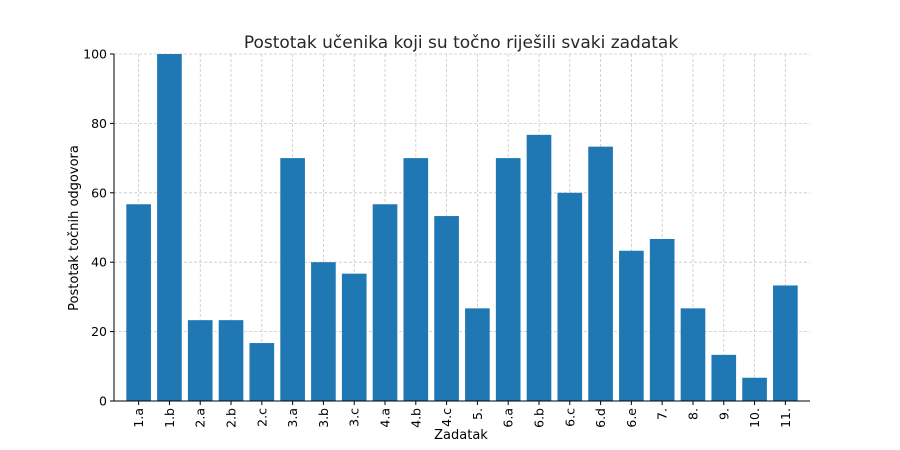 Image resolution: width=900 pixels, height=450 pixels. I want to click on x-tick-label: 4.a, so click(385, 418).